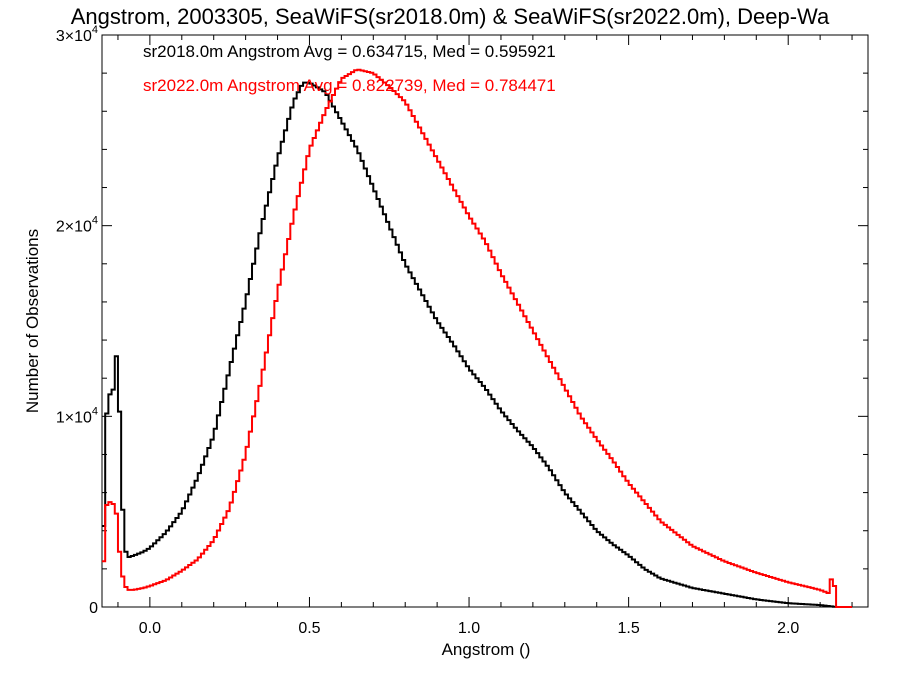  What do you see at coordinates (469, 628) in the screenshot?
I see `x-tick-label: 1.0` at bounding box center [469, 628].